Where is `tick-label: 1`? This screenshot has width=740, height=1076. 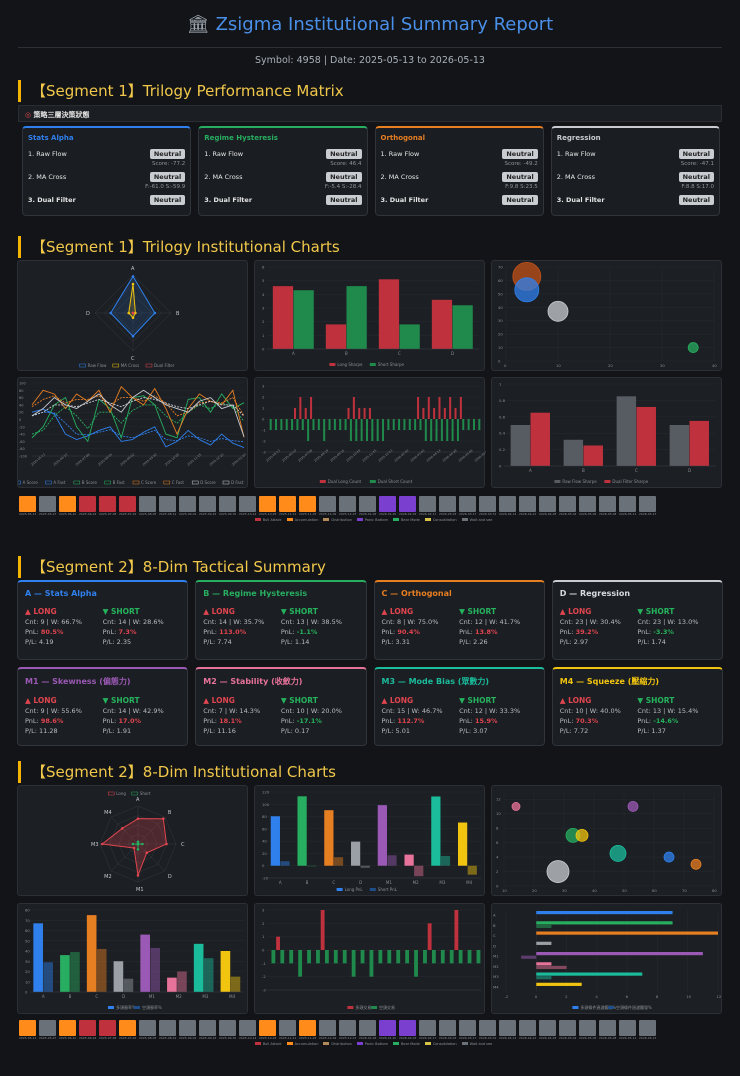 tick-label: 1 is located at coordinates (263, 936).